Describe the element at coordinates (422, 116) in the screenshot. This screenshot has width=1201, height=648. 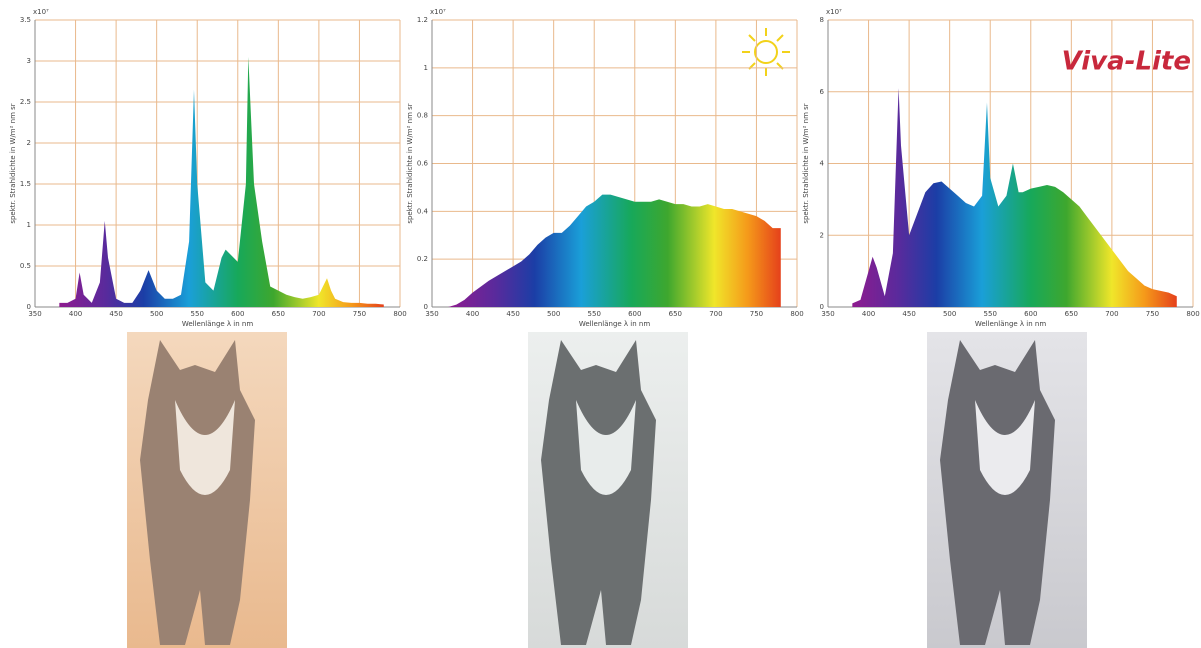
I see `y-tick-label: 0.8` at that location.